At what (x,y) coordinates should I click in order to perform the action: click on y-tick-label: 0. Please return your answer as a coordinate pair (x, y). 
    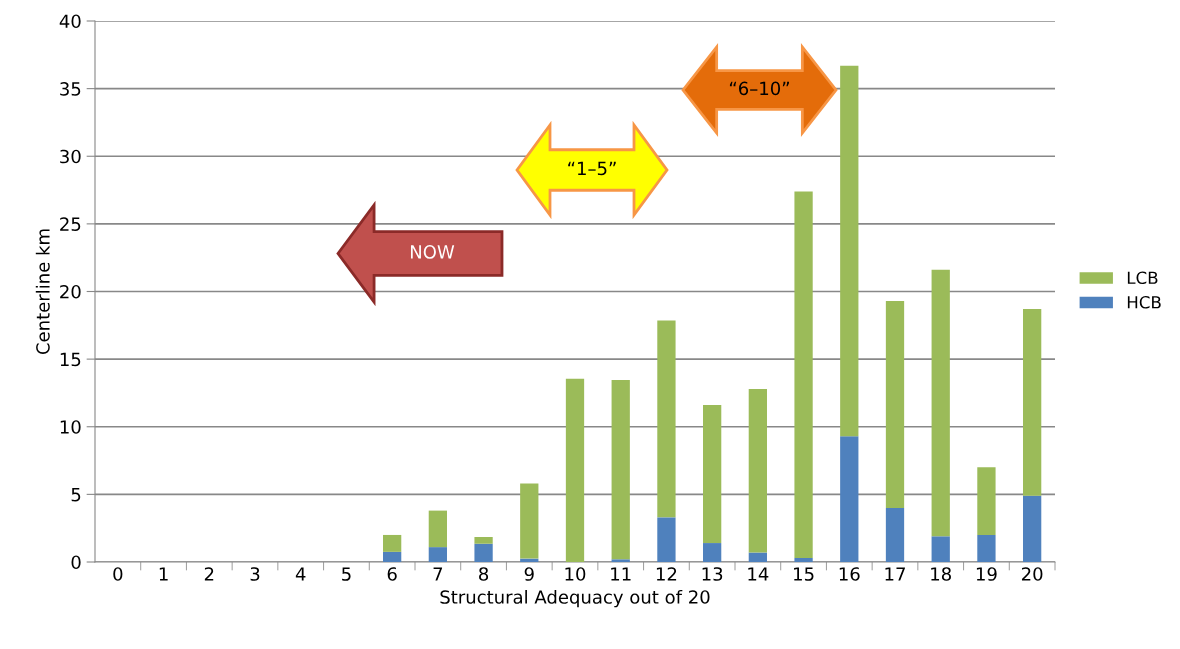
    Looking at the image, I should click on (76, 562).